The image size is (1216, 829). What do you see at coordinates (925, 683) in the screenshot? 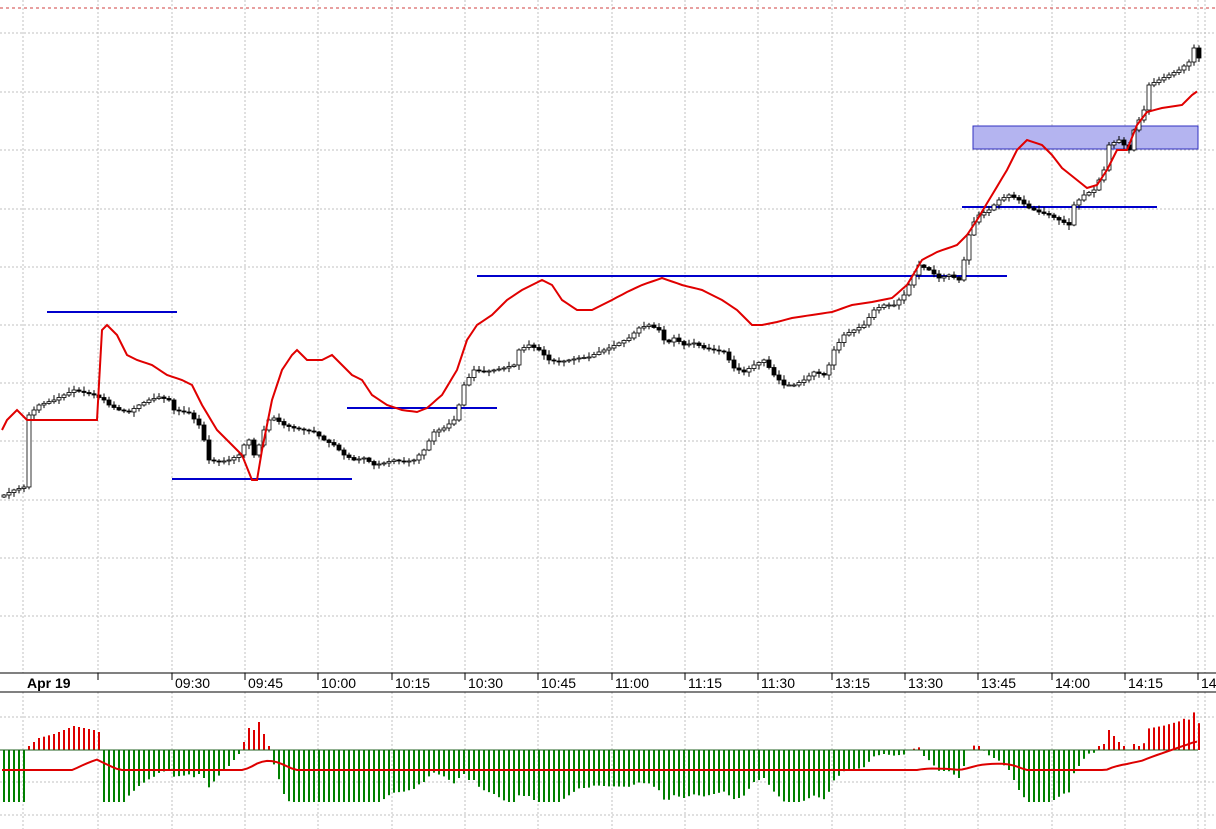
I see `time-label: 13:30` at bounding box center [925, 683].